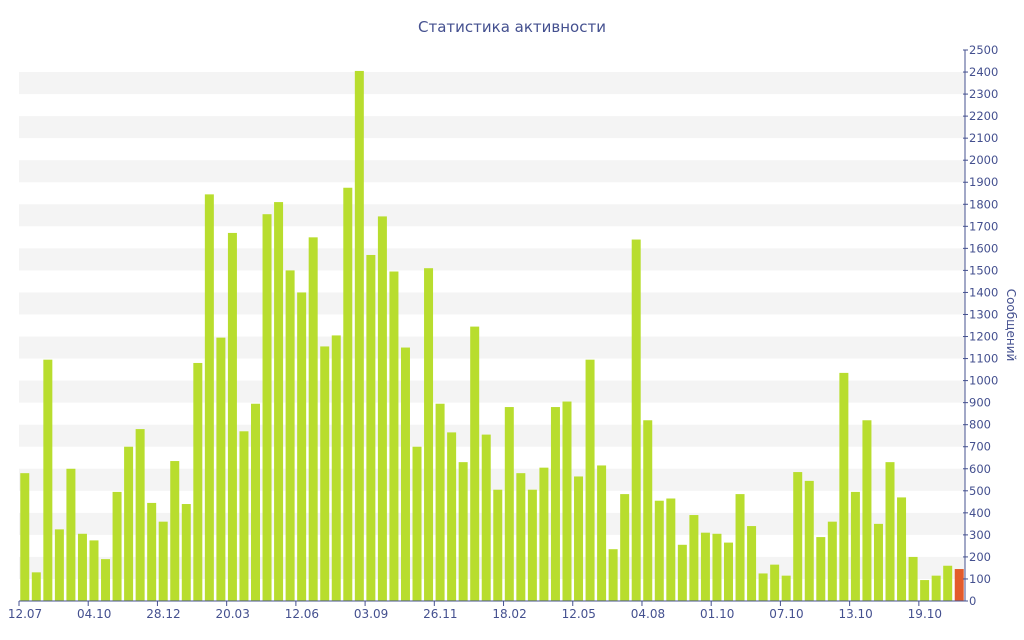  I want to click on y-tick-label: 300, so click(980, 535).